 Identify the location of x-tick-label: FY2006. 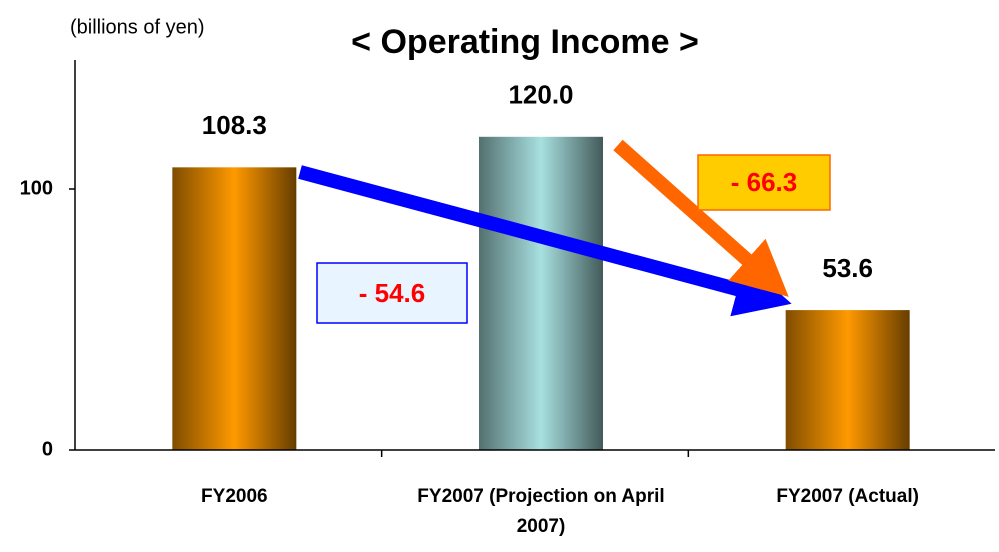
(234, 496).